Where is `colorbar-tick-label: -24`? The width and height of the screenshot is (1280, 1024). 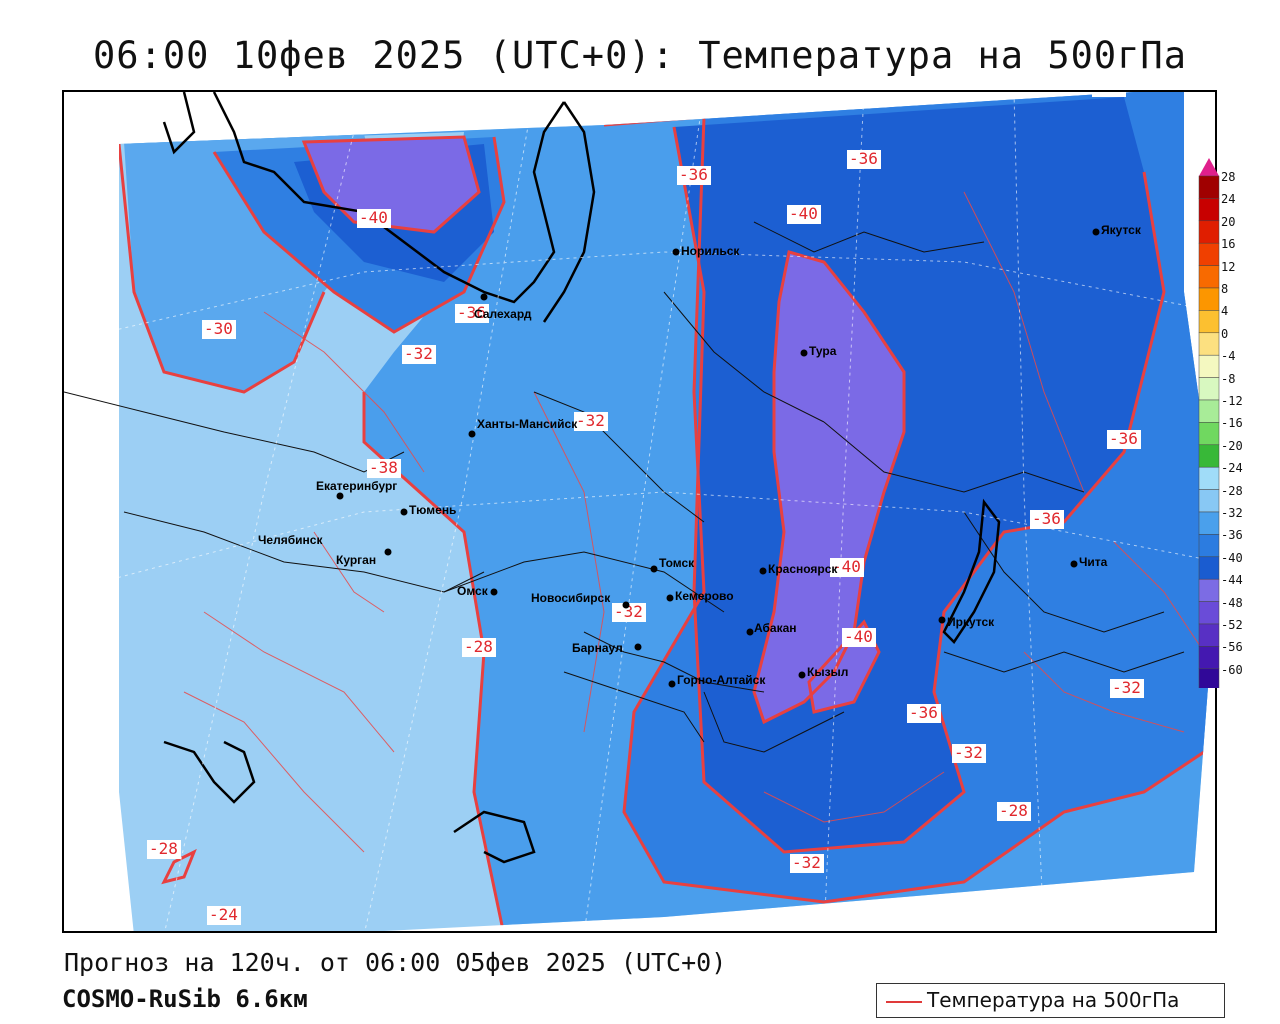 colorbar-tick-label: -24 is located at coordinates (1232, 468).